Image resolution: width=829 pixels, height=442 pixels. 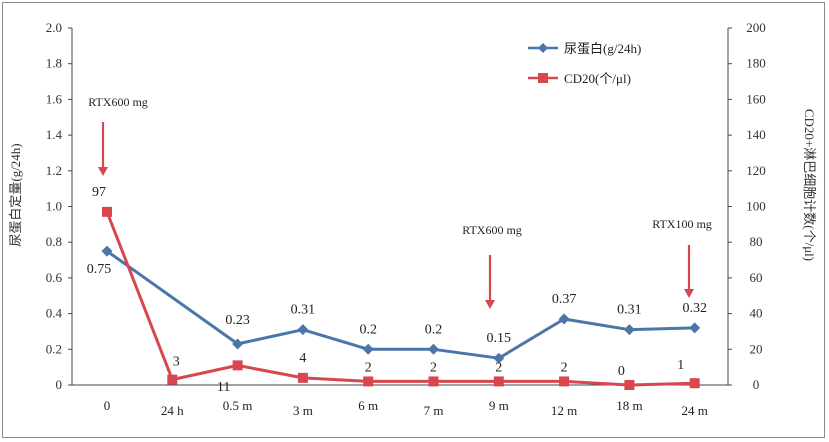 What do you see at coordinates (756, 241) in the screenshot?
I see `right-tick-label: 80` at bounding box center [756, 241].